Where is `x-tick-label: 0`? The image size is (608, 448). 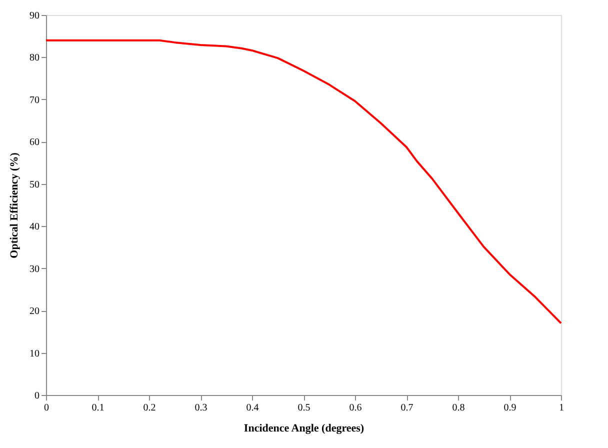
x-tick-label: 0 is located at coordinates (46, 408).